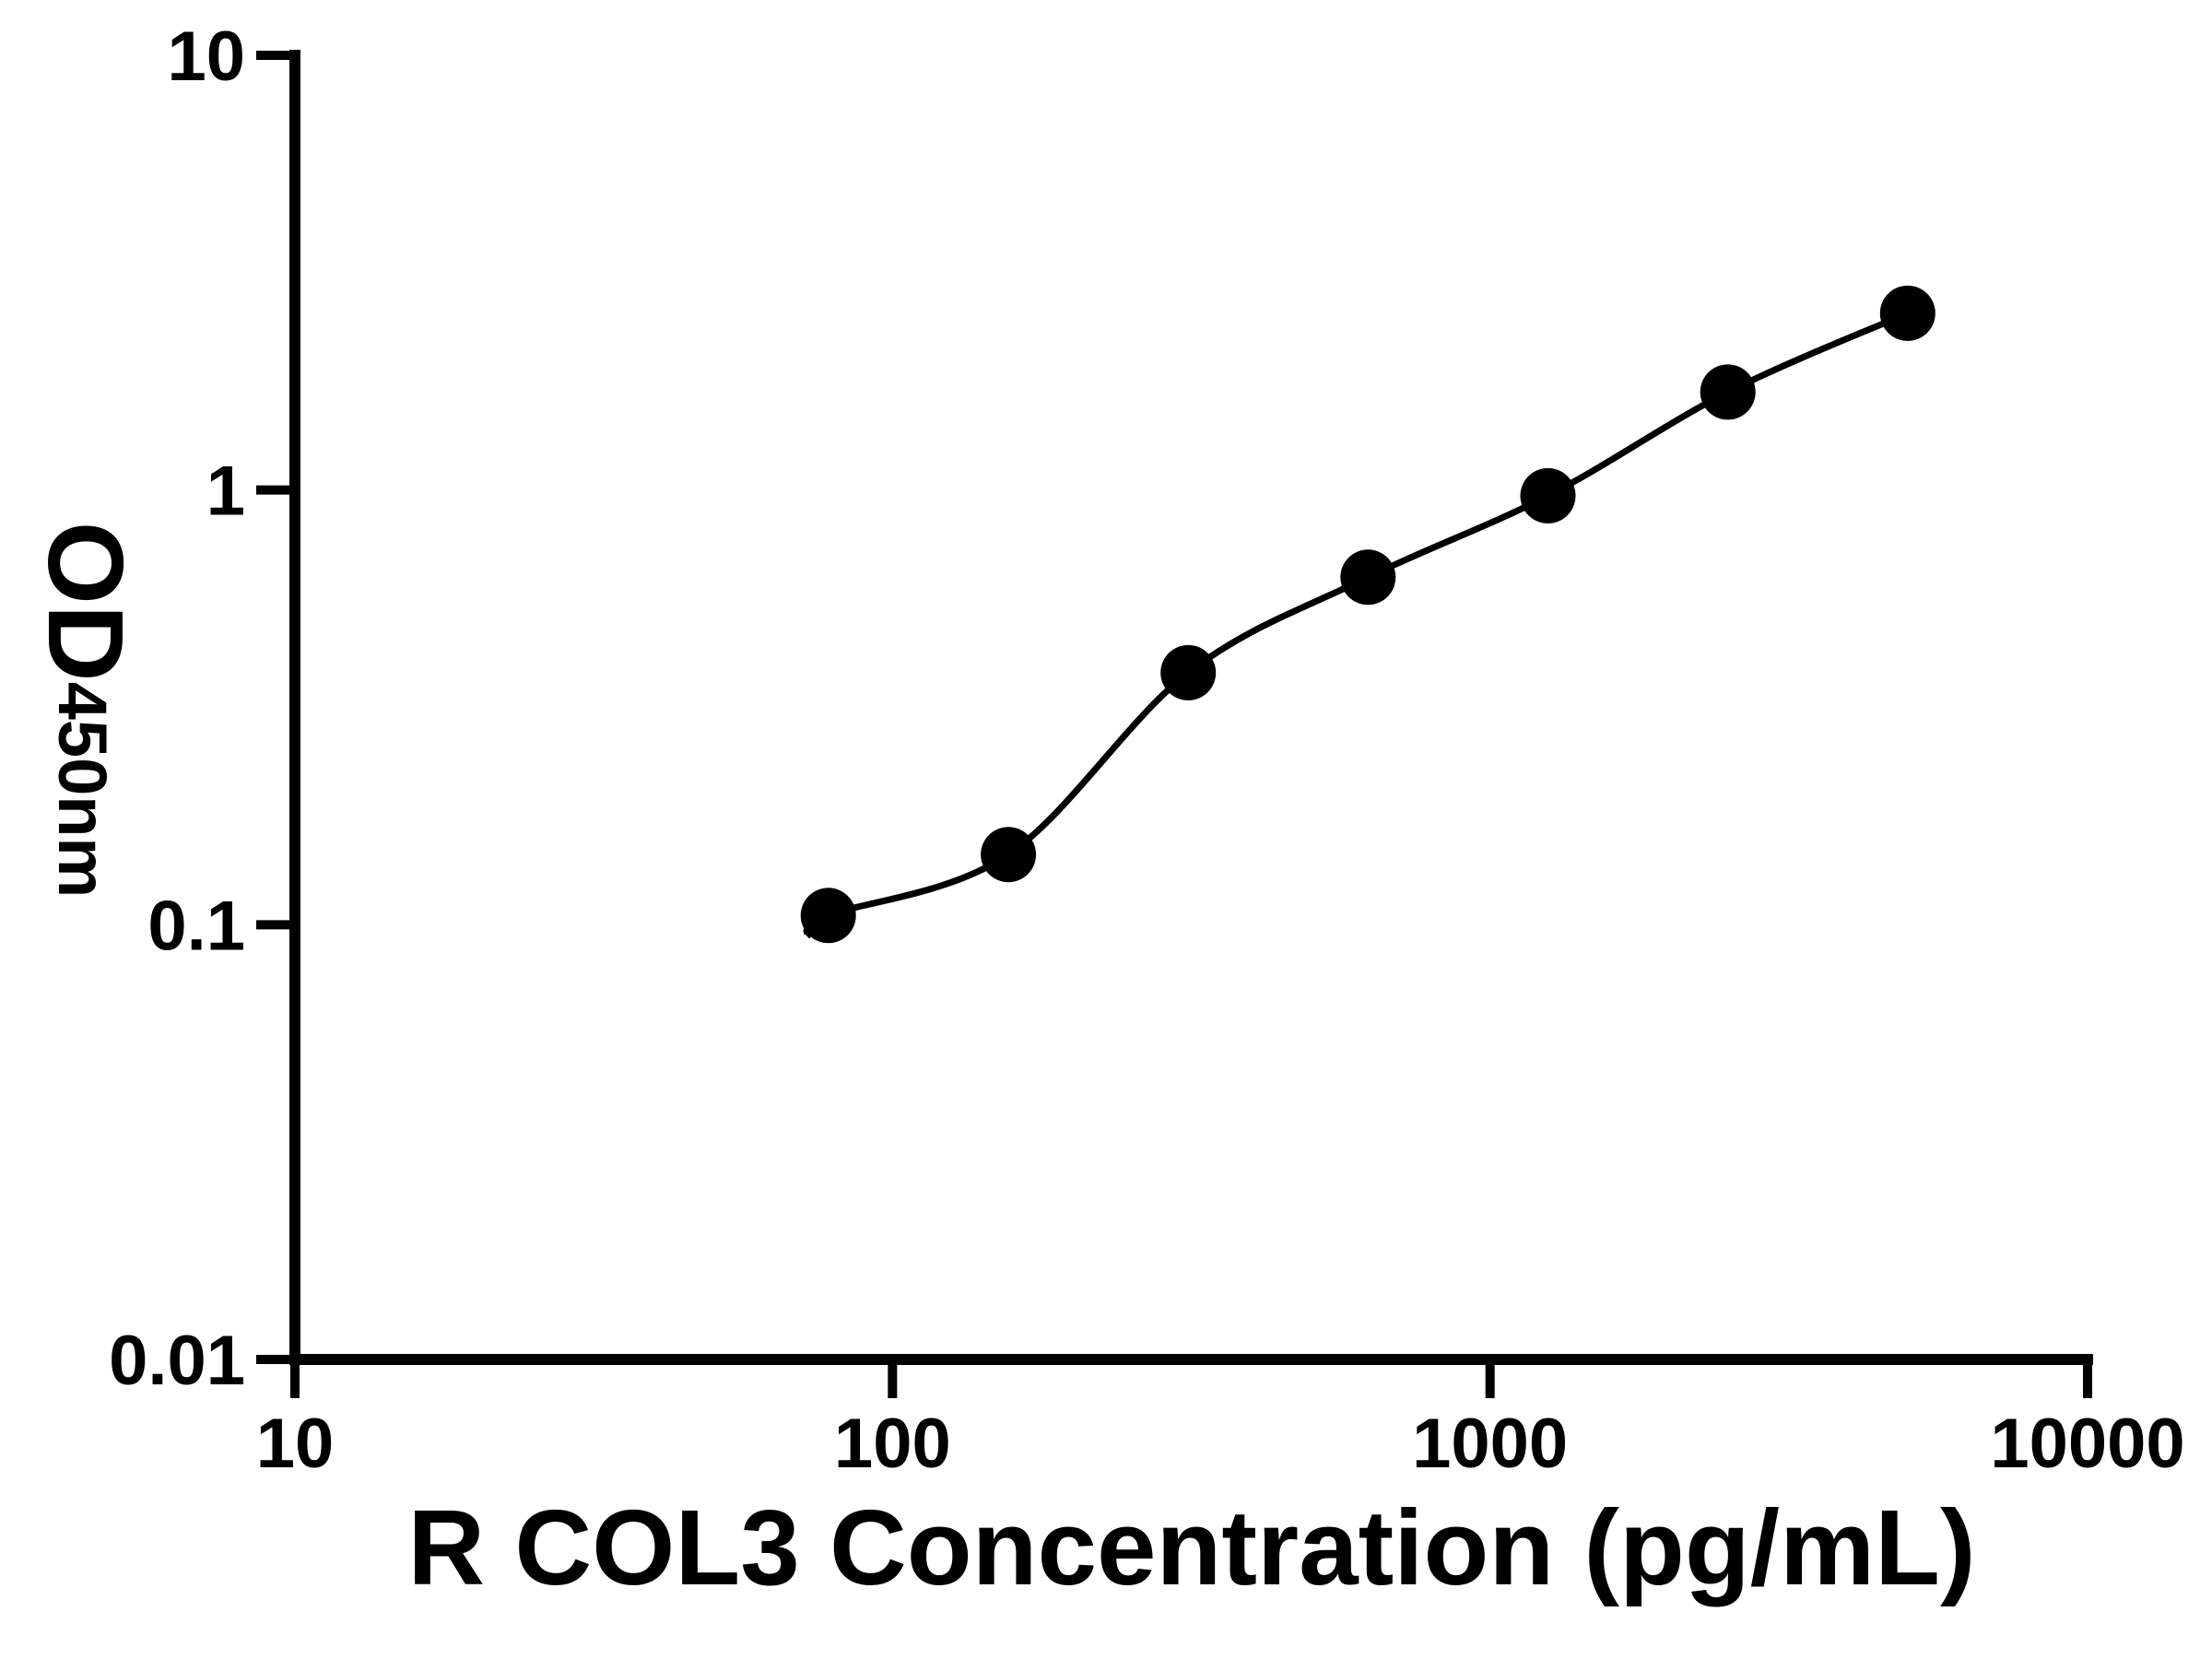  I want to click on y-tick-label: 10, so click(206, 57).